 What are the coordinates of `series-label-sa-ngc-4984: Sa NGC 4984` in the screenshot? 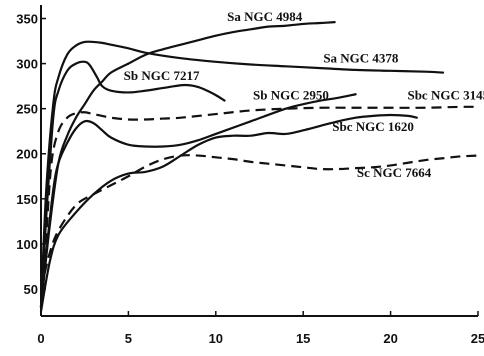 It's located at (265, 16).